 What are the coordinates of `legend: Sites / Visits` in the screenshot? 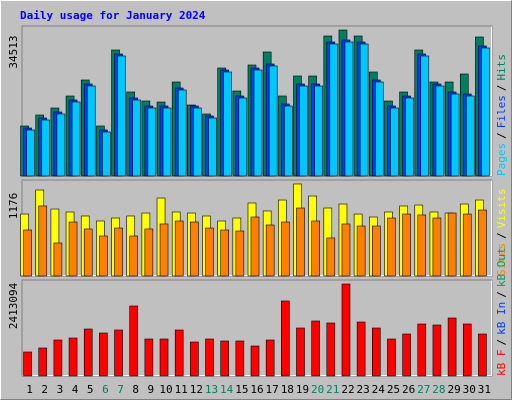 It's located at (501, 233).